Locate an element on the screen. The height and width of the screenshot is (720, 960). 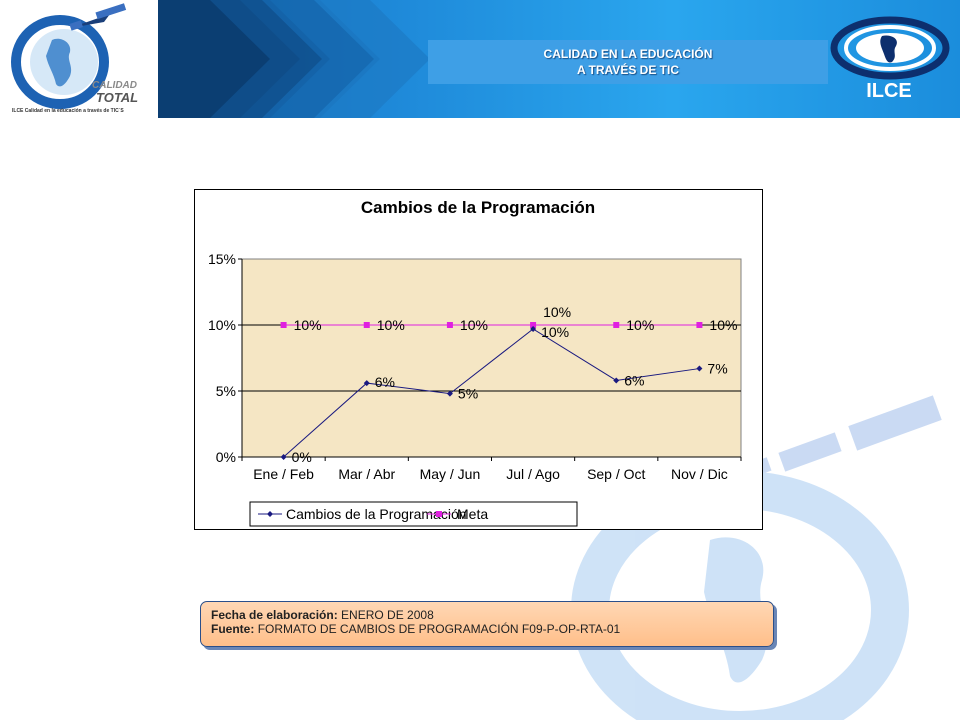
ilce-logo: ILCE is located at coordinates (892, 60).